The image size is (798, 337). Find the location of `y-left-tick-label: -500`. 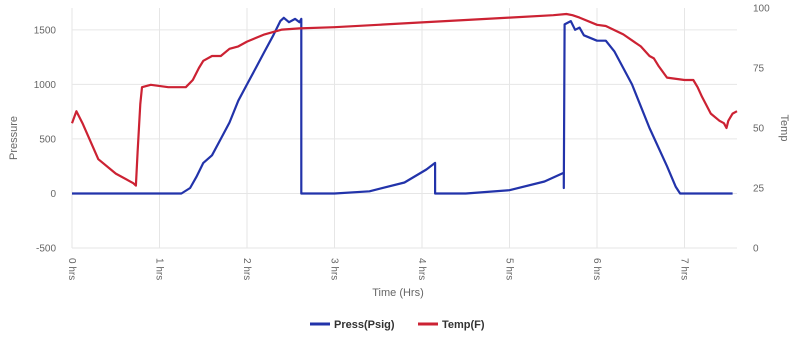

y-left-tick-label: -500 is located at coordinates (46, 249).